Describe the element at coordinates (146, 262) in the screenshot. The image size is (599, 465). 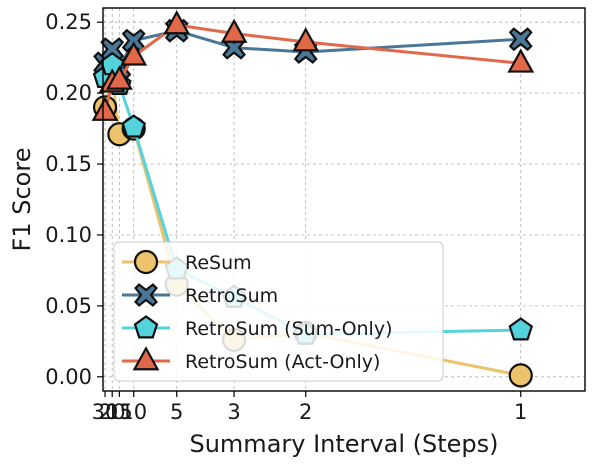
I see `legend-marker-resum` at that location.